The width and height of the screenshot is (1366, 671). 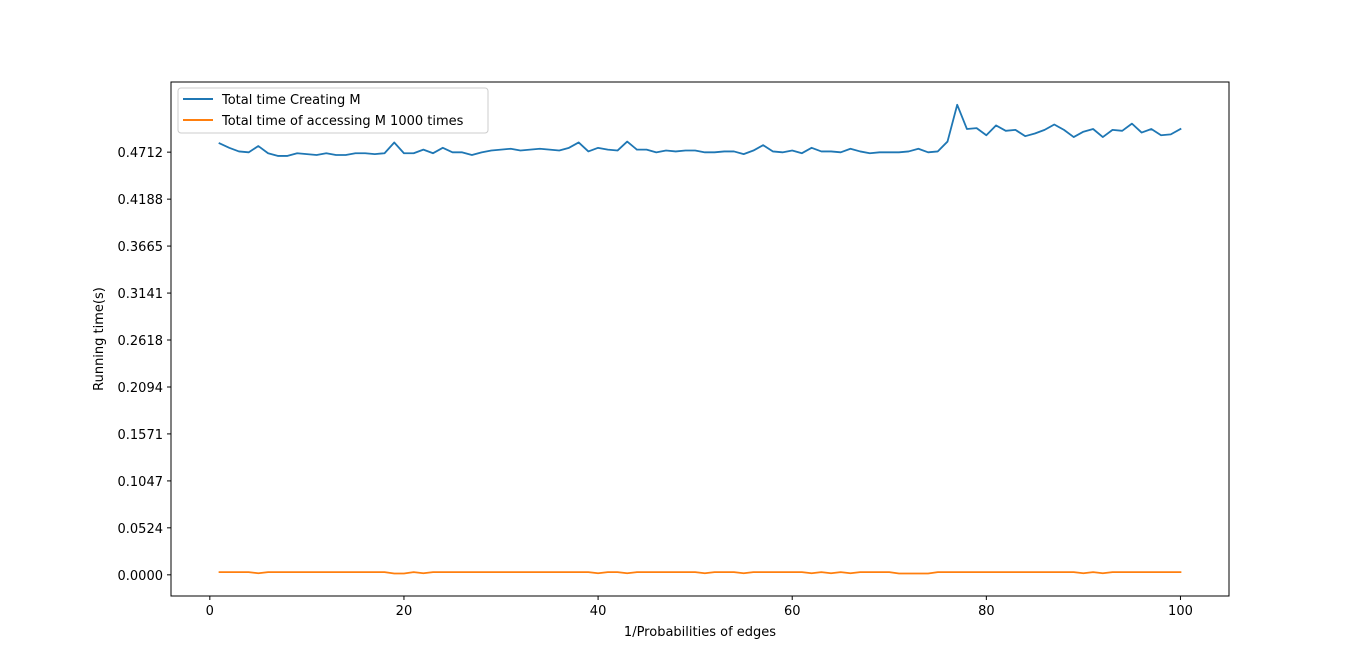 What do you see at coordinates (141, 294) in the screenshot?
I see `y-tick-label: 0.3141` at bounding box center [141, 294].